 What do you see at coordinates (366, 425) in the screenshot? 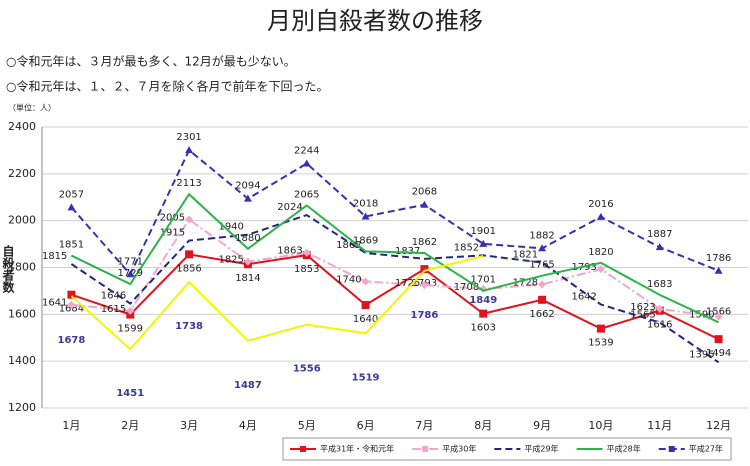
I see `x-tick-label: 6月` at bounding box center [366, 425].